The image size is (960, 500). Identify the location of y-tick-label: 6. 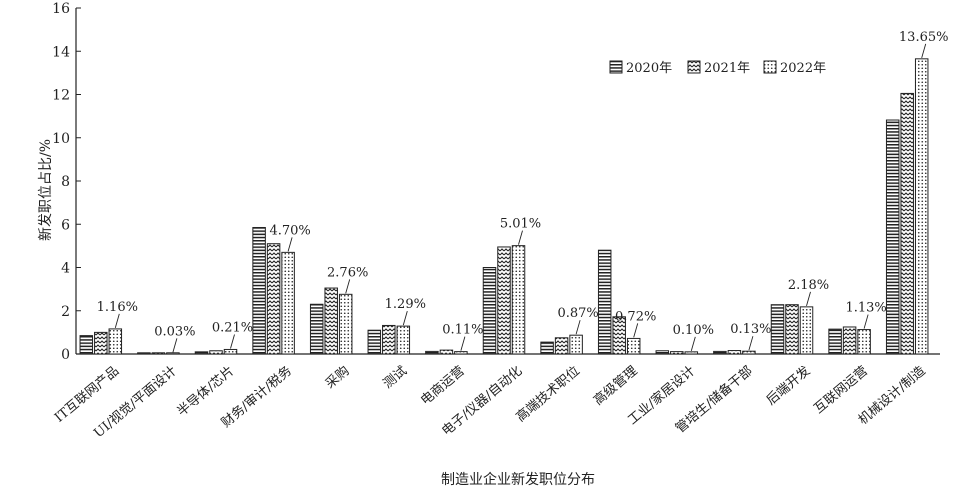
(65, 225).